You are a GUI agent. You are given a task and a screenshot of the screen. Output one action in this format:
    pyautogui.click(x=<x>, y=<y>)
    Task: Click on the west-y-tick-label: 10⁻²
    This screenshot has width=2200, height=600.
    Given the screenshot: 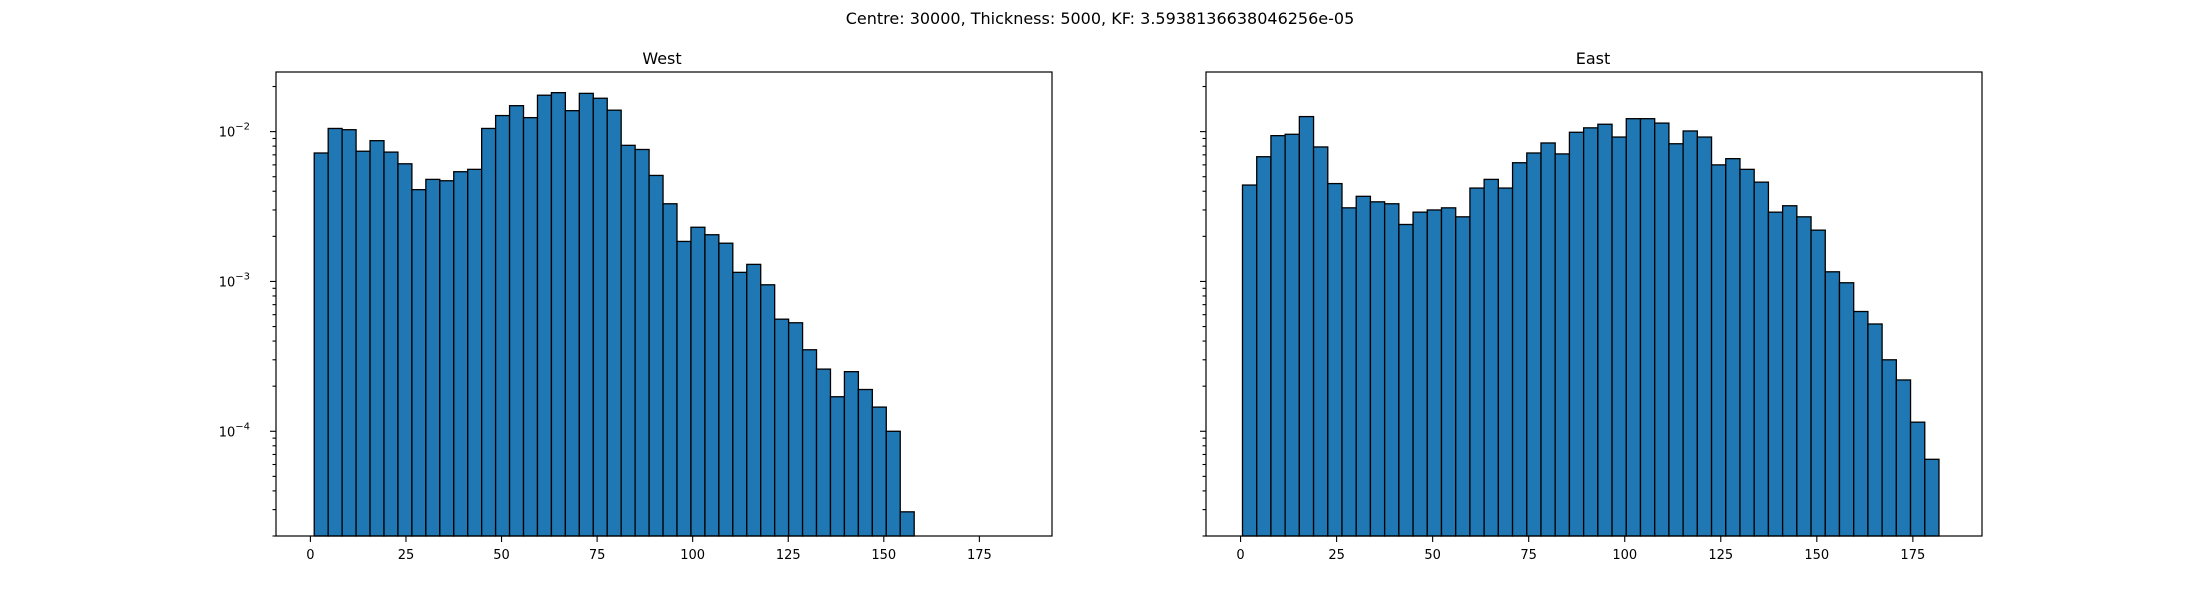 What is the action you would take?
    pyautogui.click(x=234, y=131)
    